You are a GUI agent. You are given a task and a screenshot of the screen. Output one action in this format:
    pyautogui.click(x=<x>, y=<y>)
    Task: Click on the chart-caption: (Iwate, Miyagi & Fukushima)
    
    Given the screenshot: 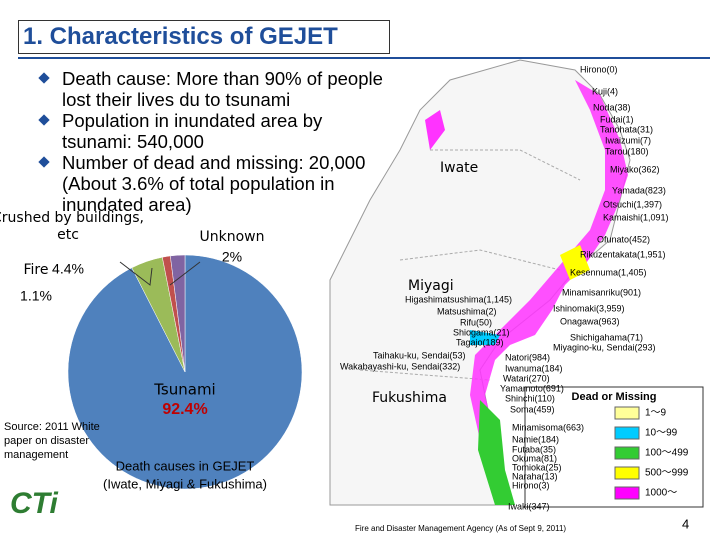 What is the action you would take?
    pyautogui.click(x=185, y=483)
    